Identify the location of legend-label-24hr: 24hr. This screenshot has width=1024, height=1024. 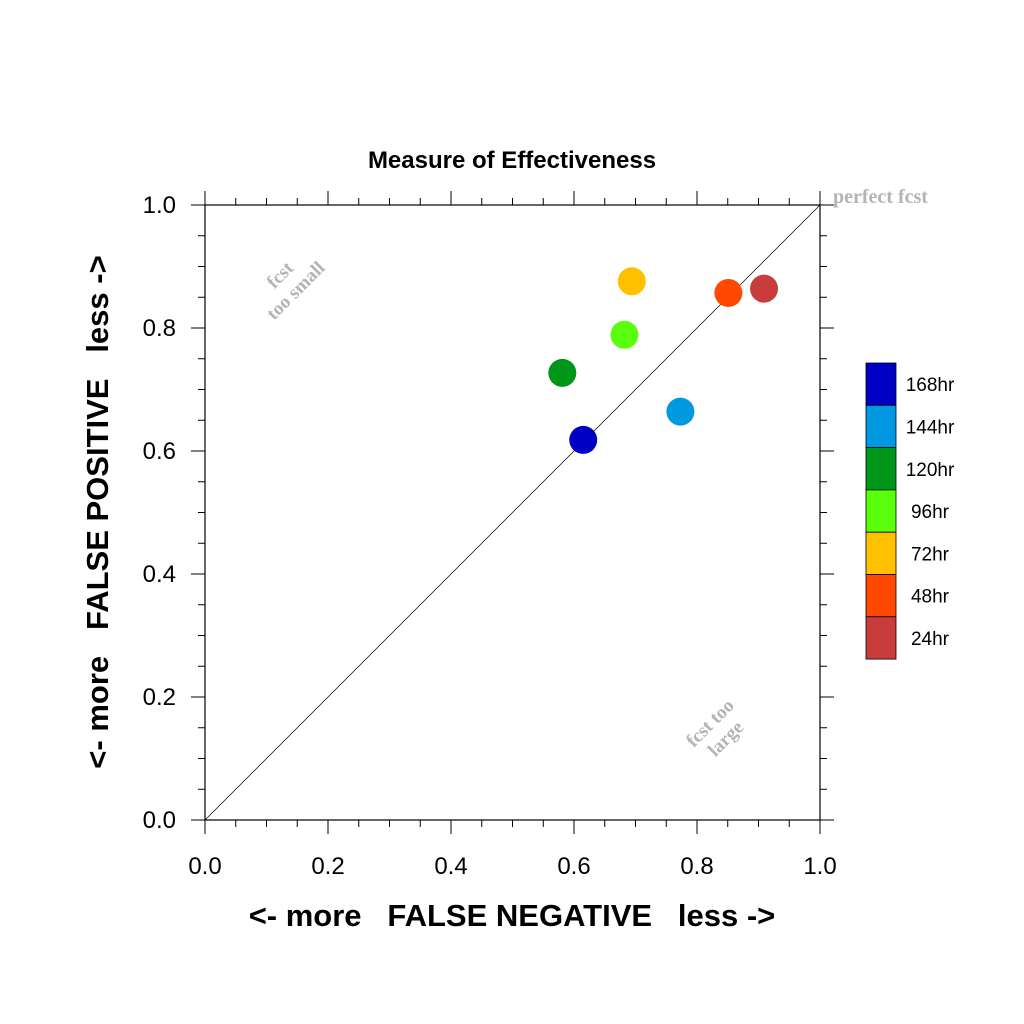
(930, 639).